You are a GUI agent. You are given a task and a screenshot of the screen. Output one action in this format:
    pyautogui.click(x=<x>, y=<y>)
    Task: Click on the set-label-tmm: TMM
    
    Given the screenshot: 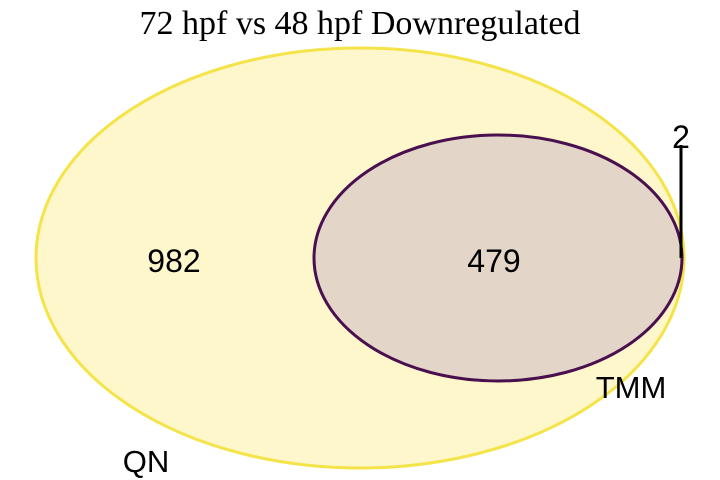 What is the action you would take?
    pyautogui.click(x=631, y=387)
    